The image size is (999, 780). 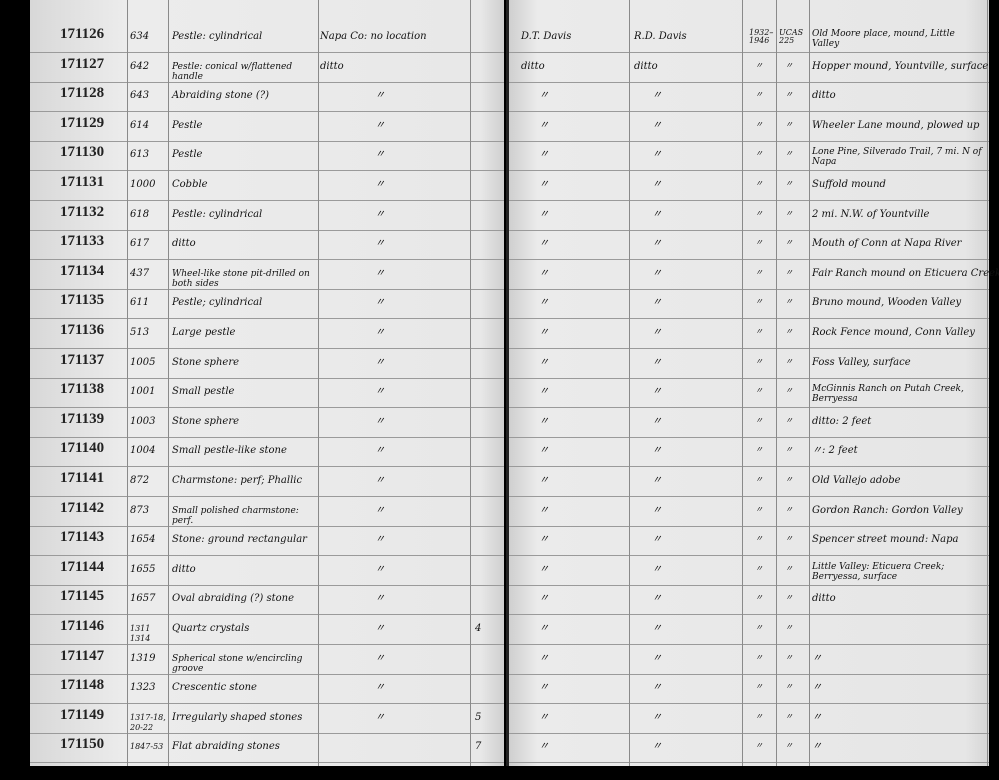 I want to click on donor: R.D. Davis, so click(x=660, y=36).